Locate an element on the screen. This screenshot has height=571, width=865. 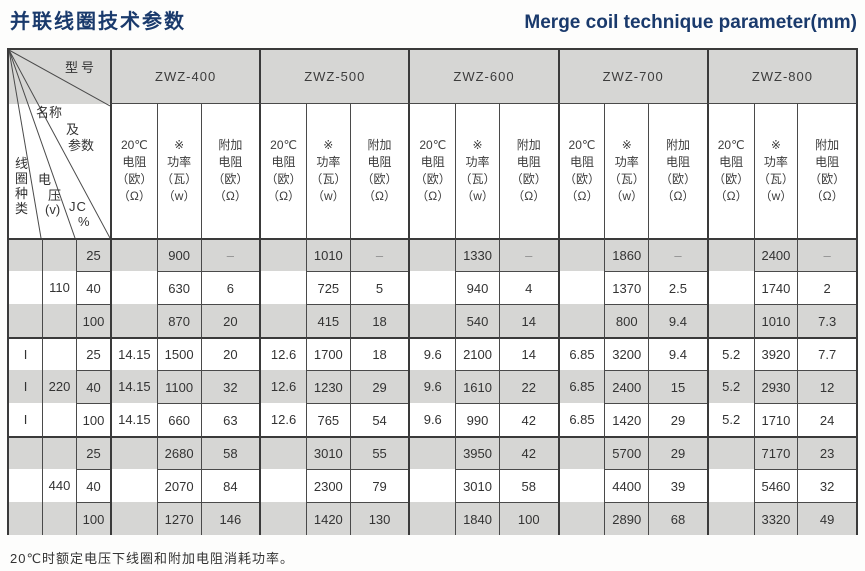
table-cell: 540 is located at coordinates (477, 320).